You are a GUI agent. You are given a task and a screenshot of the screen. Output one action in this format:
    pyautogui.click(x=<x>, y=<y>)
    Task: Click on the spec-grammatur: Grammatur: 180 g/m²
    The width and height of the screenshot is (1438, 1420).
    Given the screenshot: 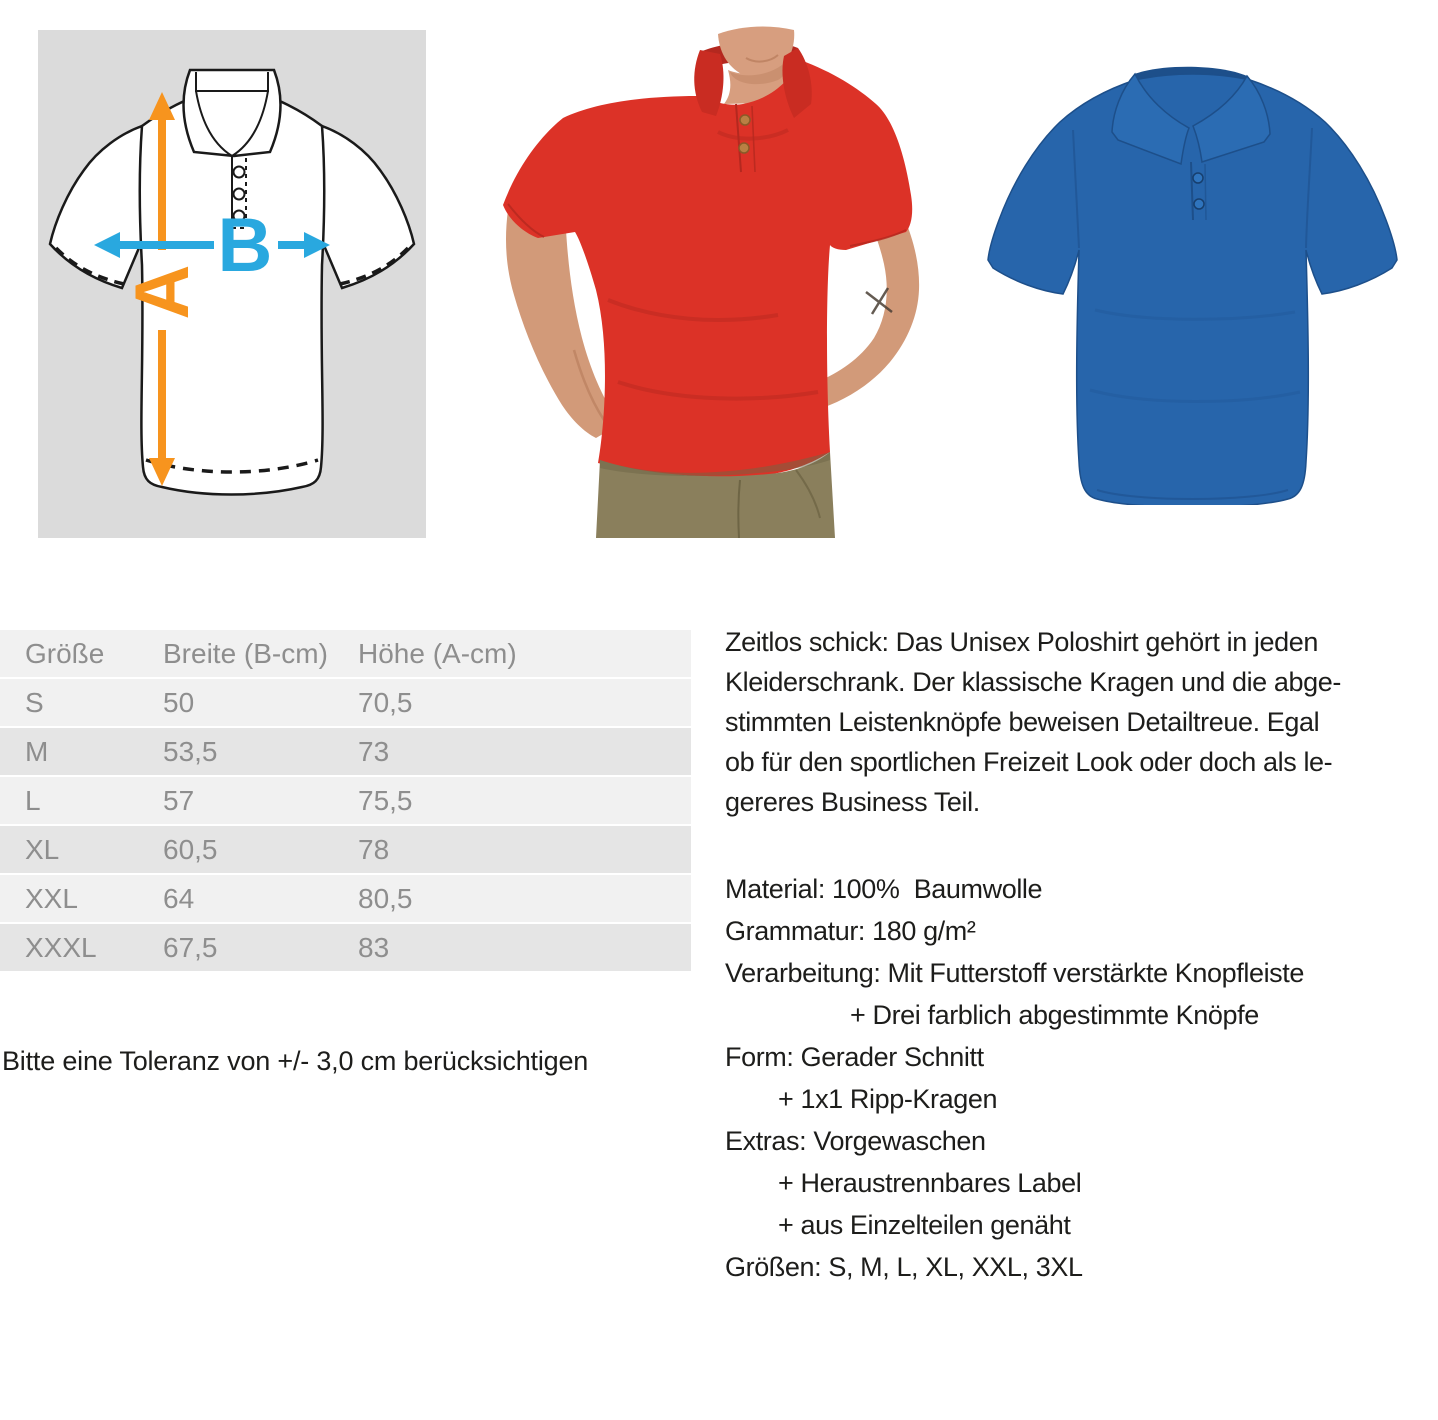 What is the action you would take?
    pyautogui.click(x=850, y=931)
    